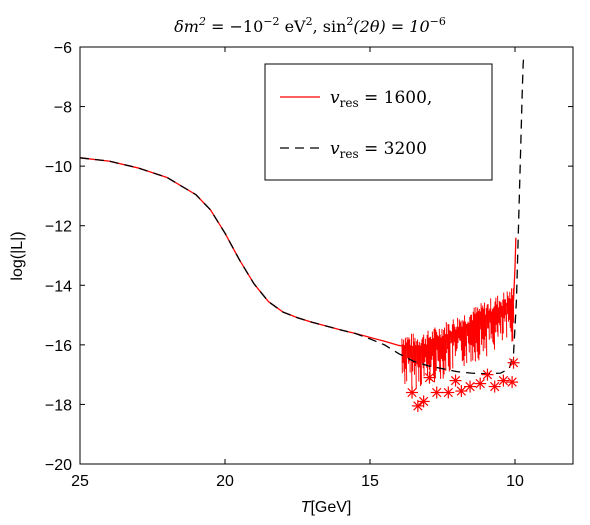  I want to click on x-tick-label: 25, so click(80, 481).